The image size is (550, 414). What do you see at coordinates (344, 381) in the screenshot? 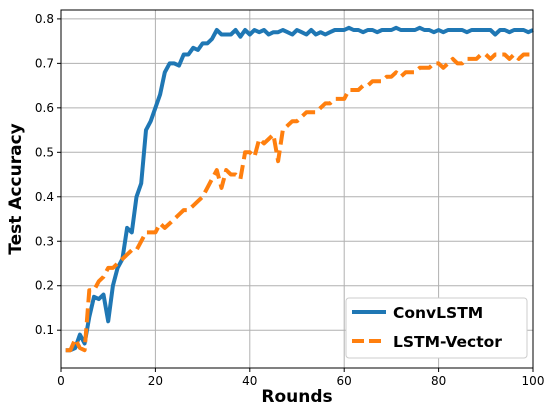
I see `x-tick-label: 60` at bounding box center [344, 381].